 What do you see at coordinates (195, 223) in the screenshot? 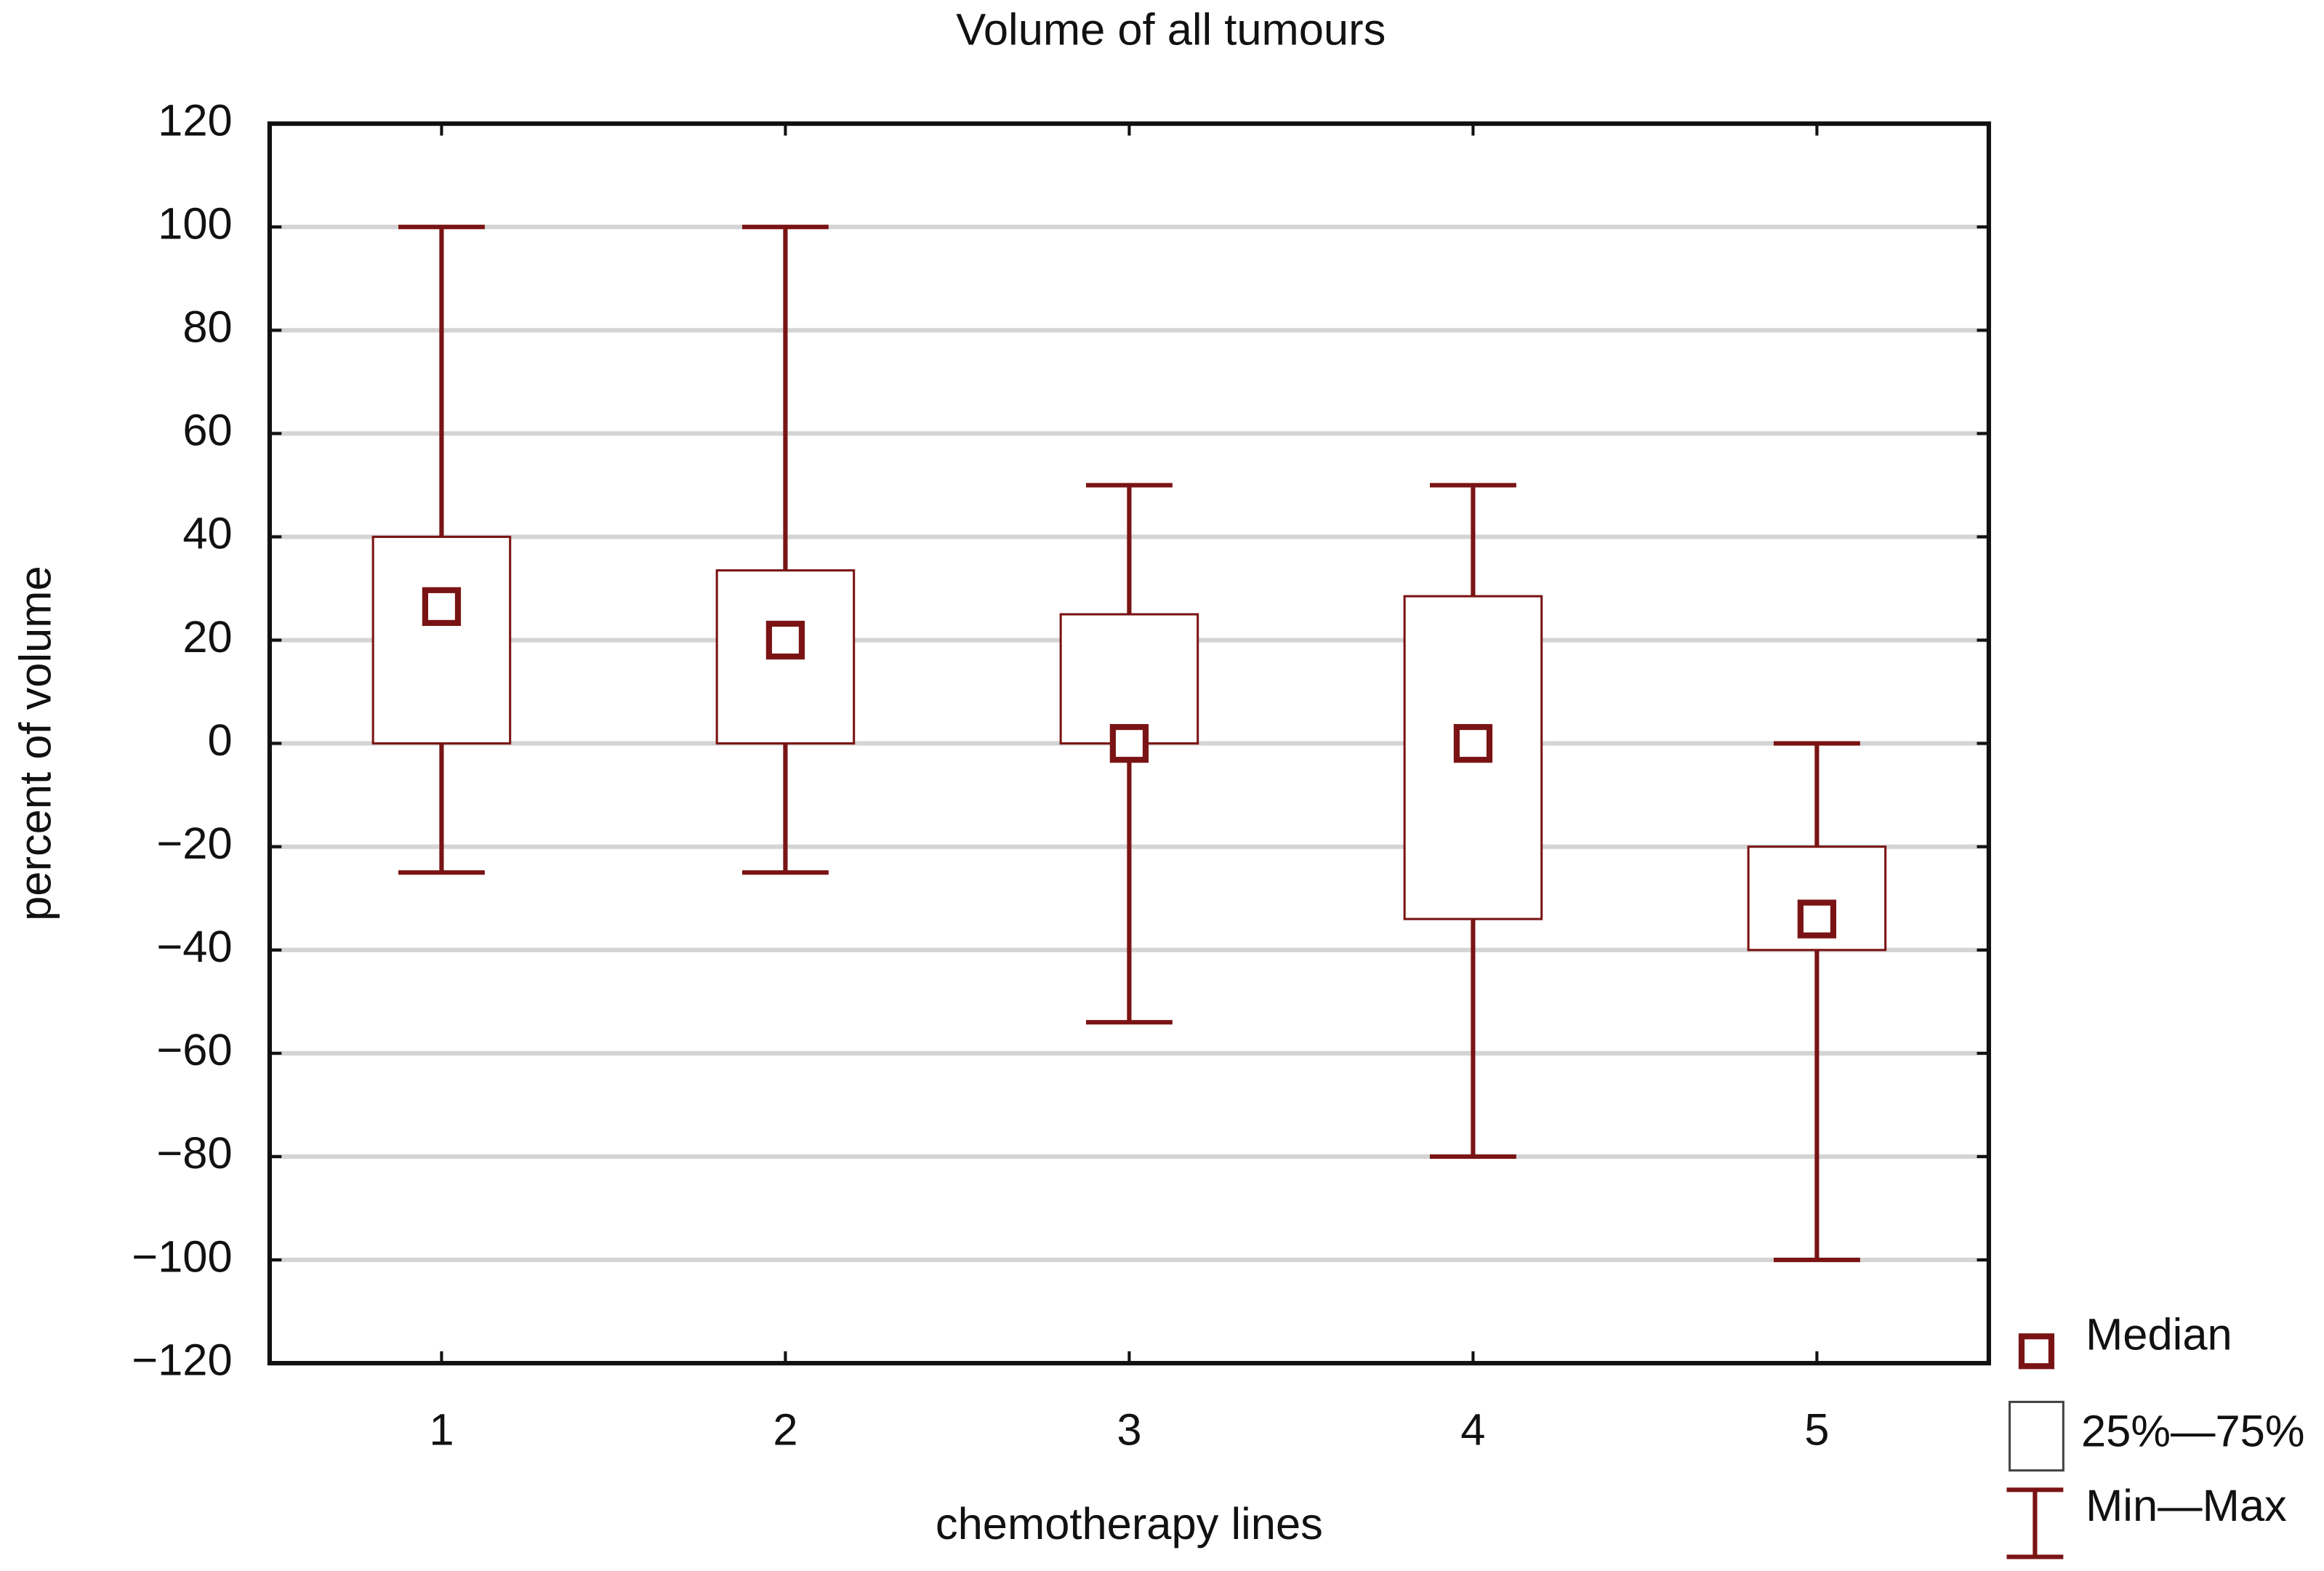
I see `y-tick-label: 100` at bounding box center [195, 223].